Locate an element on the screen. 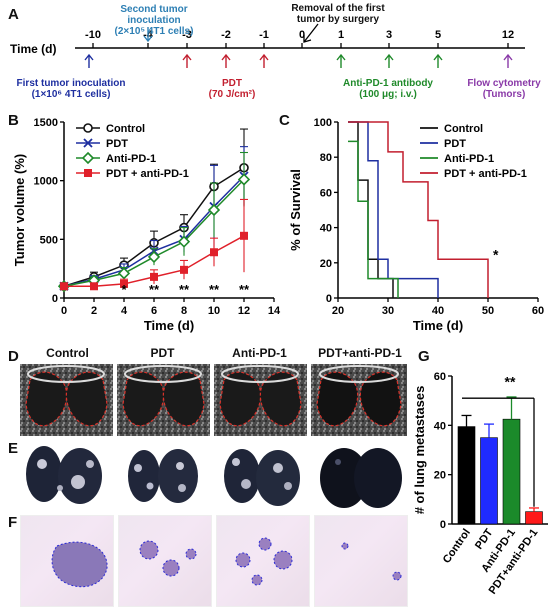 The image size is (553, 607). b-x-tick-label: 6 is located at coordinates (154, 311).